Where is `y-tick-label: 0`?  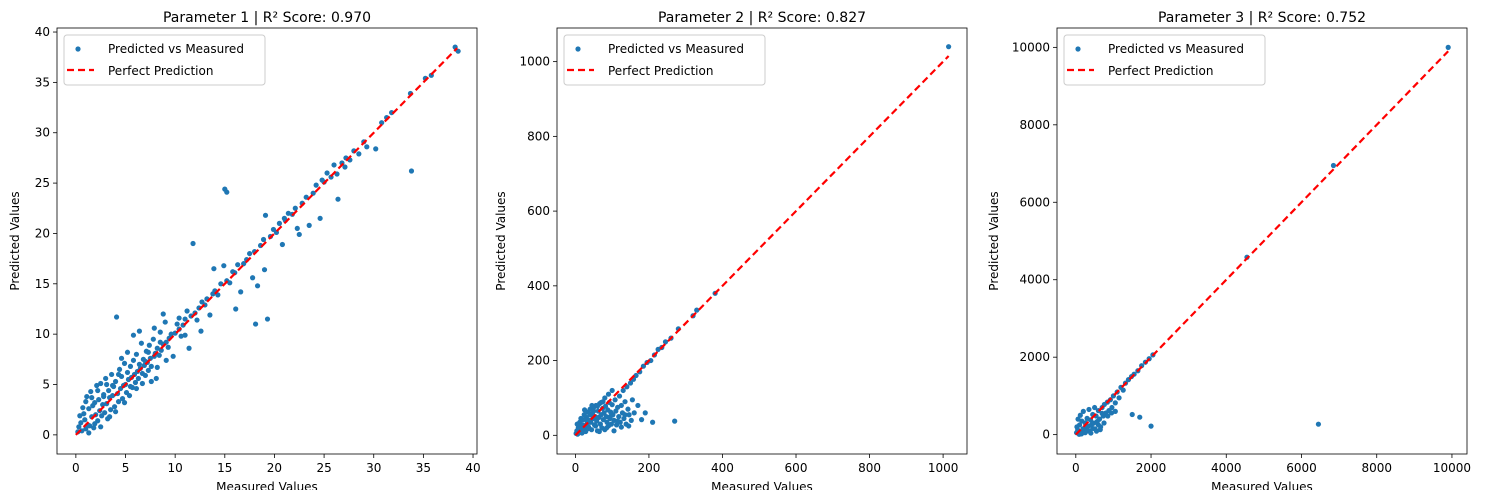 y-tick-label: 0 is located at coordinates (546, 435).